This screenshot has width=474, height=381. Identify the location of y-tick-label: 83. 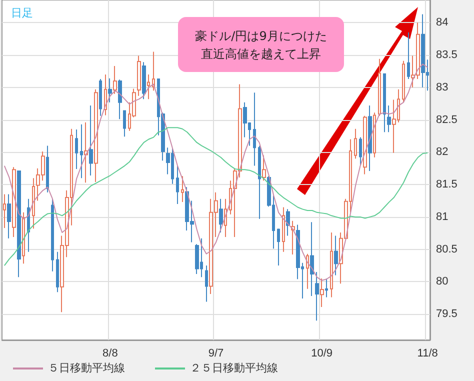
(442, 87).